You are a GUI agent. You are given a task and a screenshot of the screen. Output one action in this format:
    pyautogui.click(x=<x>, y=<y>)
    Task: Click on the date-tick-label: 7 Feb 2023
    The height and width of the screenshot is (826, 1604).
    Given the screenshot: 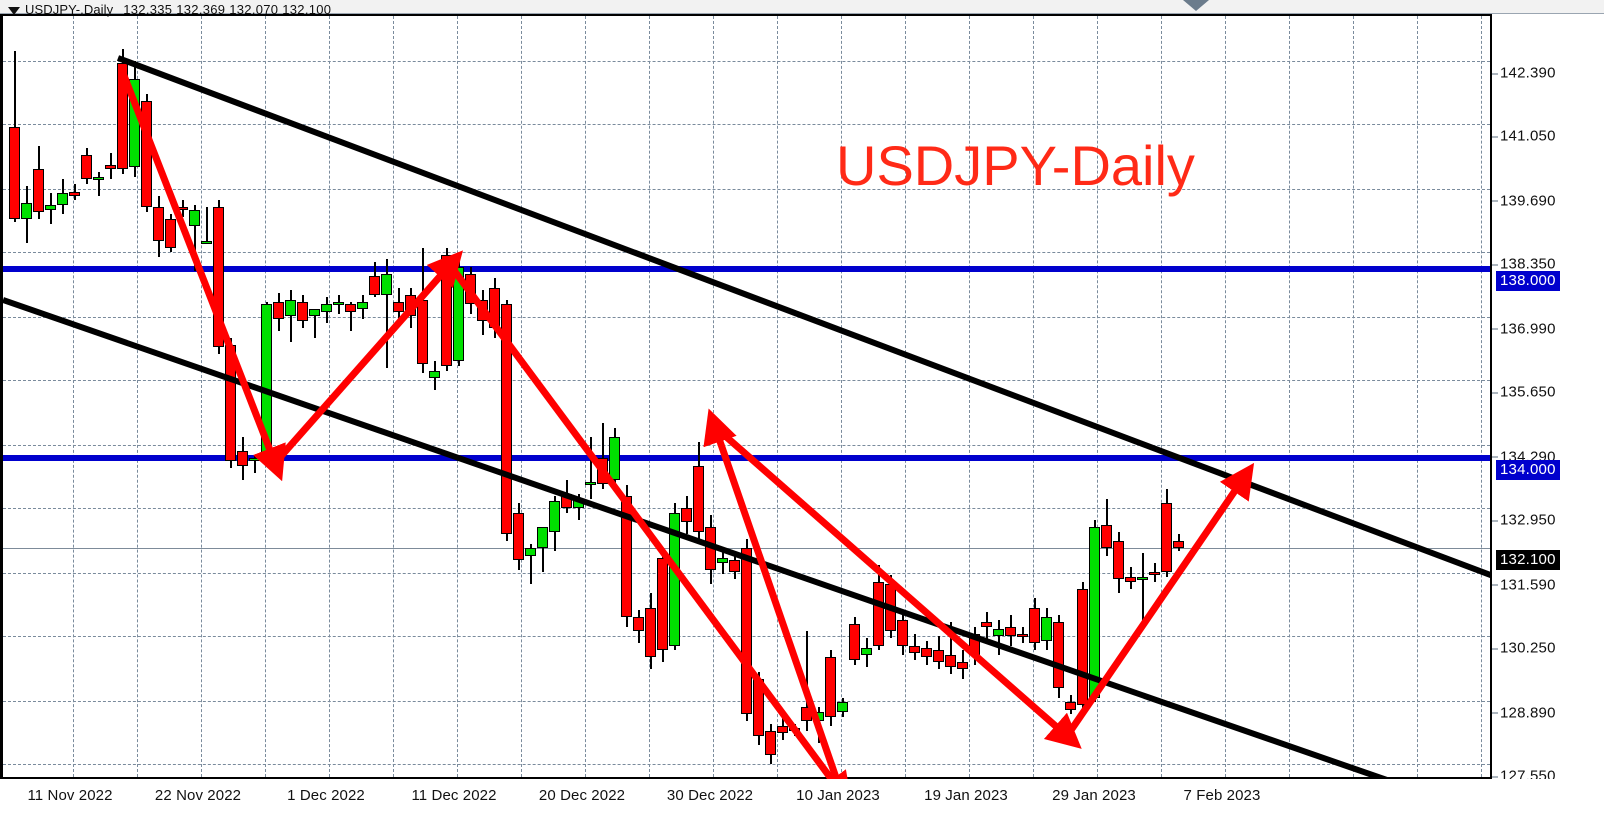 What is the action you would take?
    pyautogui.click(x=1222, y=795)
    